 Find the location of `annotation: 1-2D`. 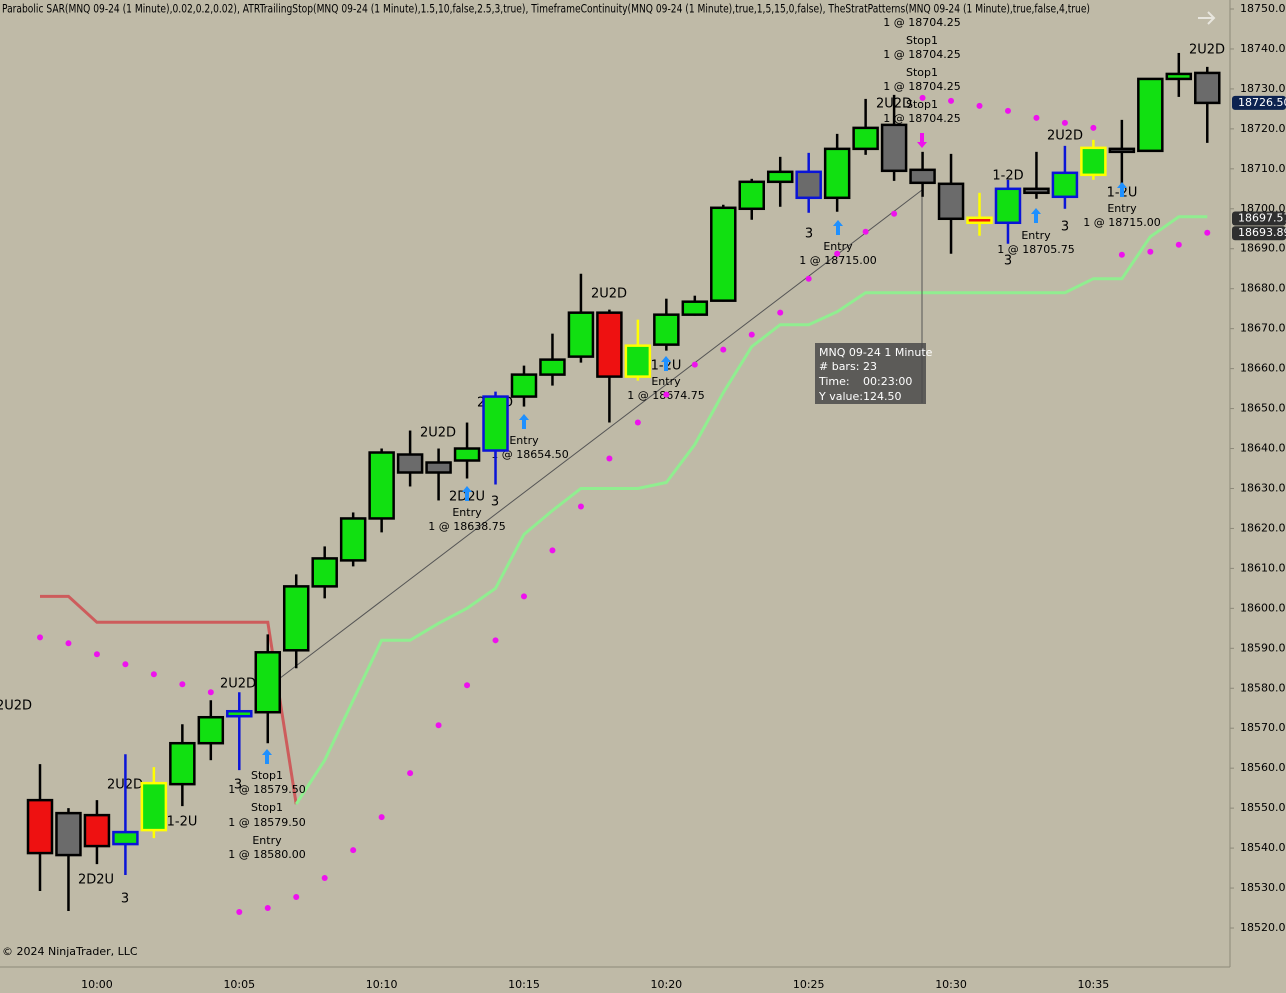

annotation: 1-2D is located at coordinates (1007, 176).